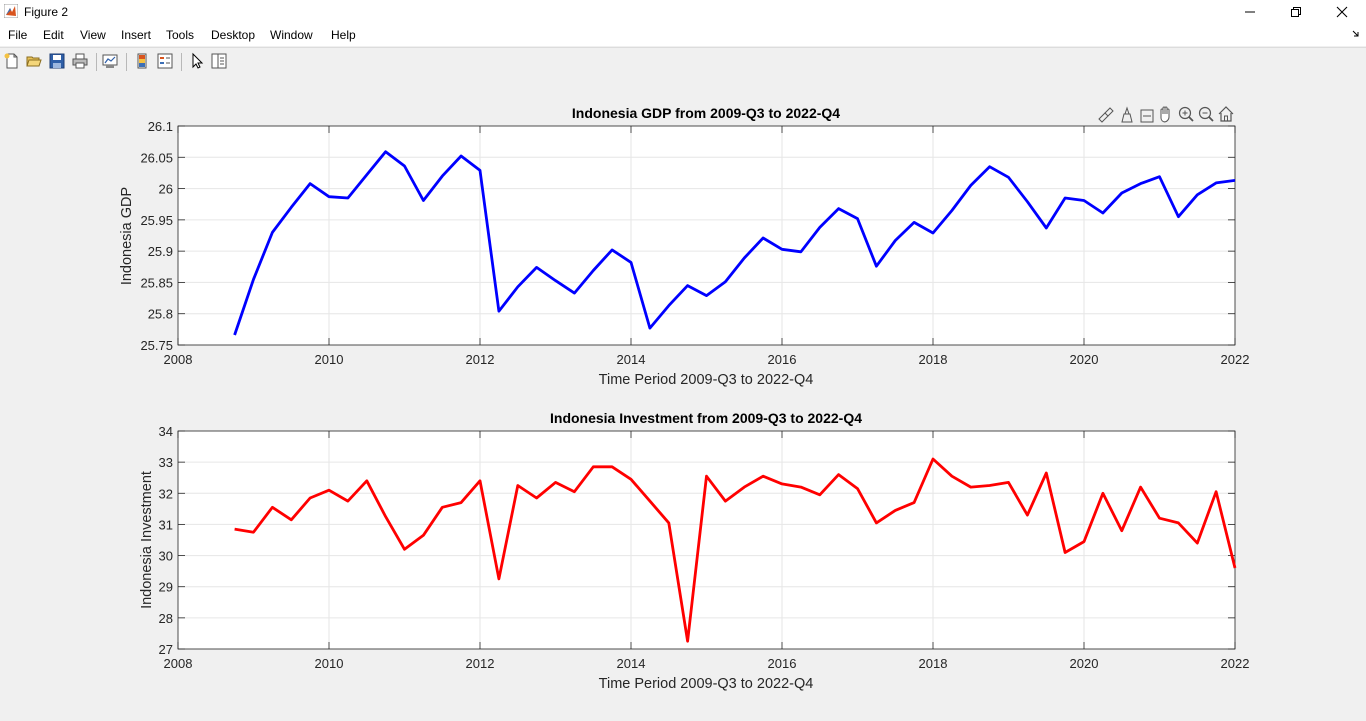 The height and width of the screenshot is (721, 1366). I want to click on zoom-in-icon, so click(1186, 114).